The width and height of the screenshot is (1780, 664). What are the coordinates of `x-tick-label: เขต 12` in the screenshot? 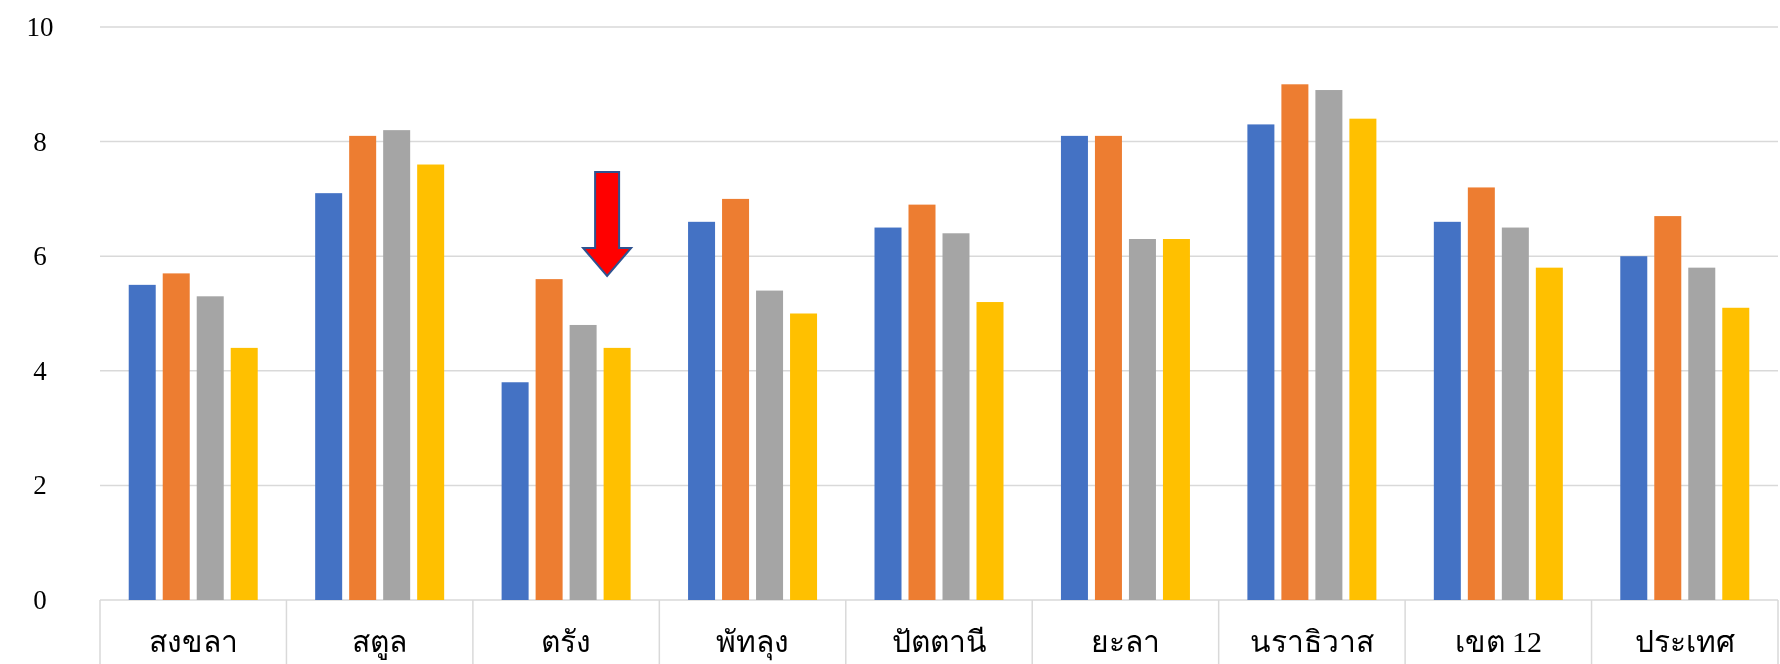 It's located at (1498, 641).